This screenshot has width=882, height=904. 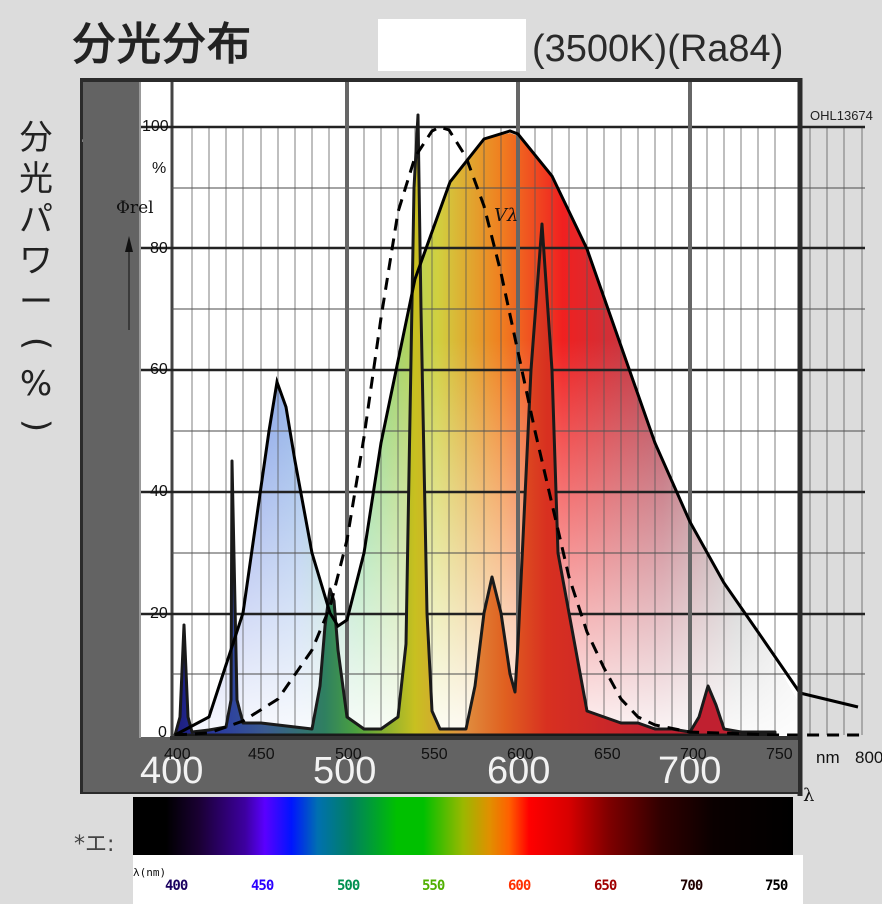 What do you see at coordinates (162, 44) in the screenshot?
I see `chart-title: 分光分布` at bounding box center [162, 44].